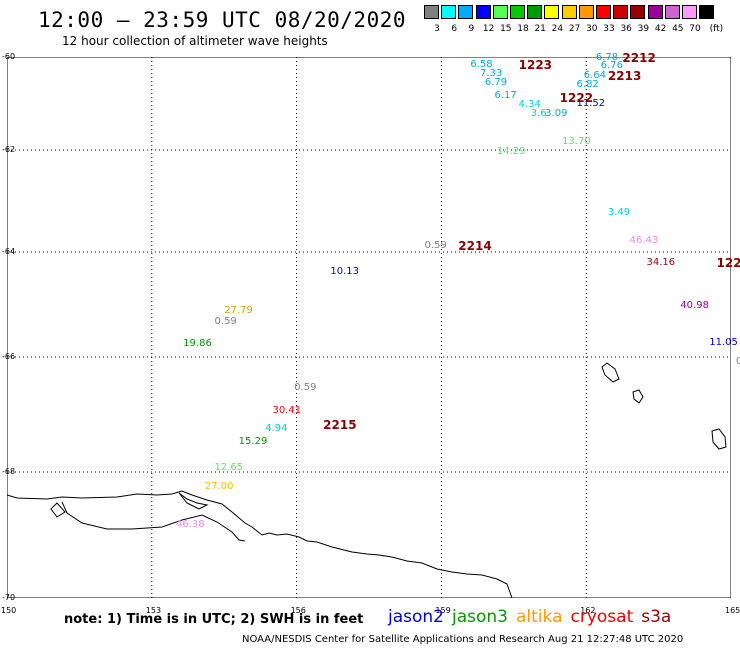 This screenshot has width=740, height=650. What do you see at coordinates (619, 212) in the screenshot?
I see `wave-height-label: 3.49` at bounding box center [619, 212].